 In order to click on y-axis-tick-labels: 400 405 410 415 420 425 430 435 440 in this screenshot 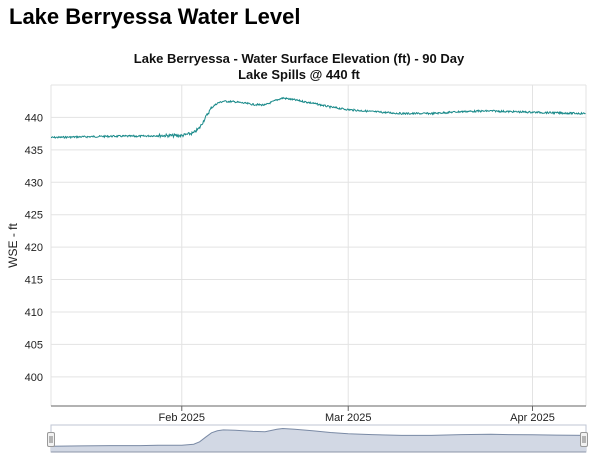, I will do `click(34, 247)`.